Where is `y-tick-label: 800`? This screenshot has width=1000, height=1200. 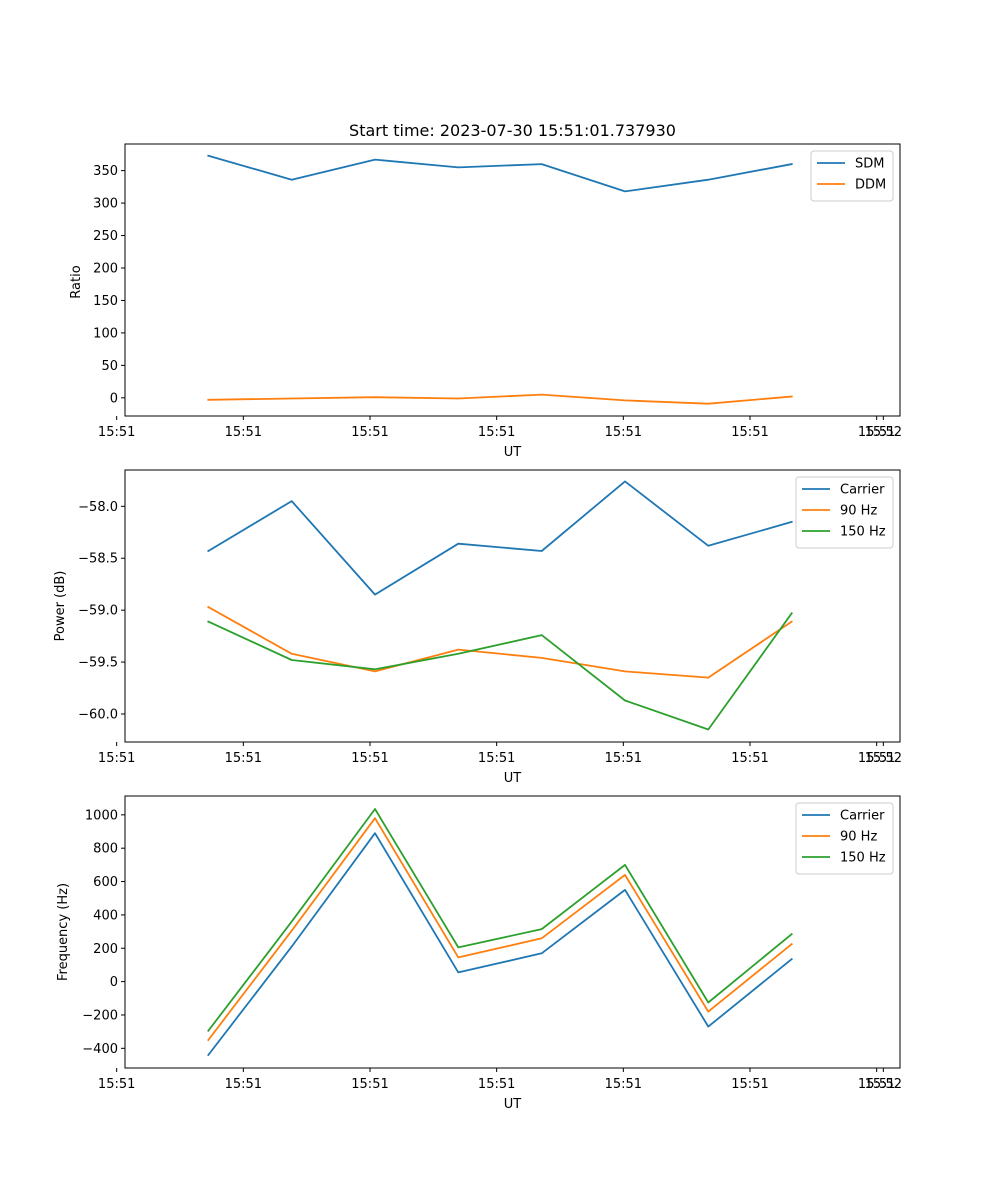 y-tick-label: 800 is located at coordinates (105, 849).